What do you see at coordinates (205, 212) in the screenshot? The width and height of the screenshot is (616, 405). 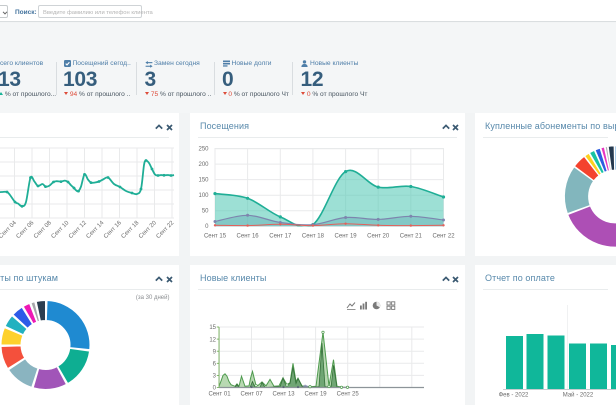 I see `svg-text: 50` at bounding box center [205, 212].